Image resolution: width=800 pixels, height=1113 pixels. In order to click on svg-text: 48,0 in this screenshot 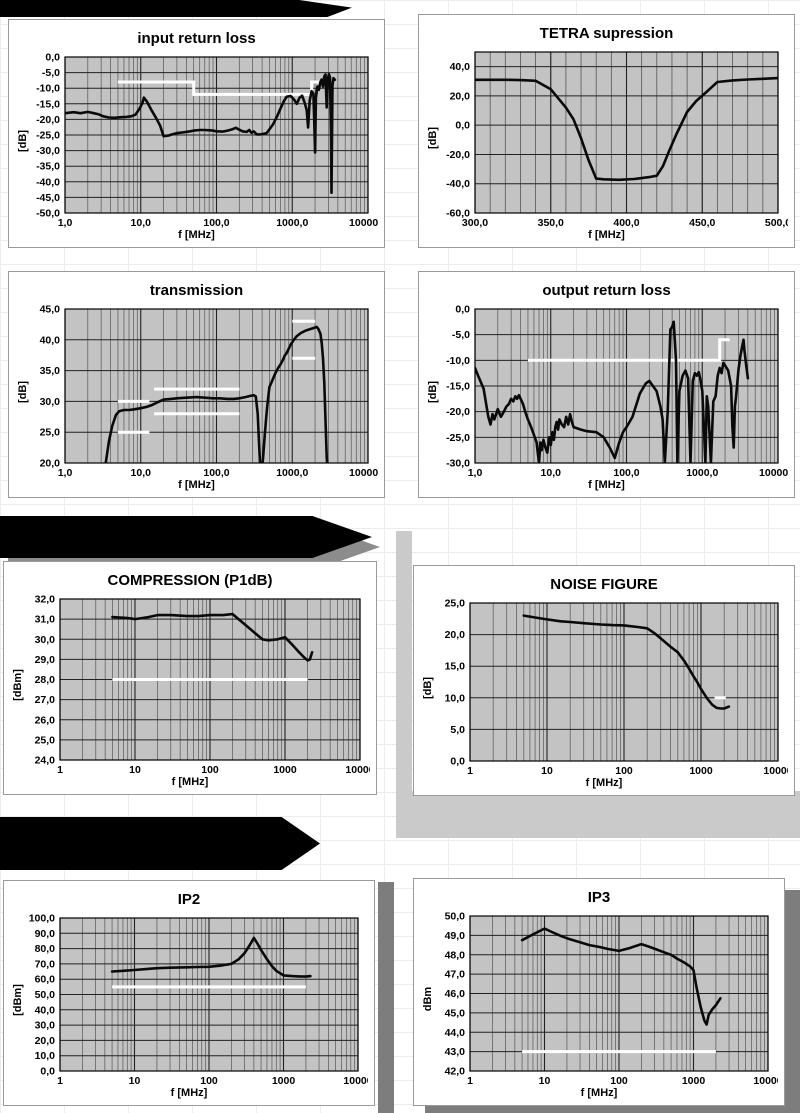, I will do `click(455, 955)`.